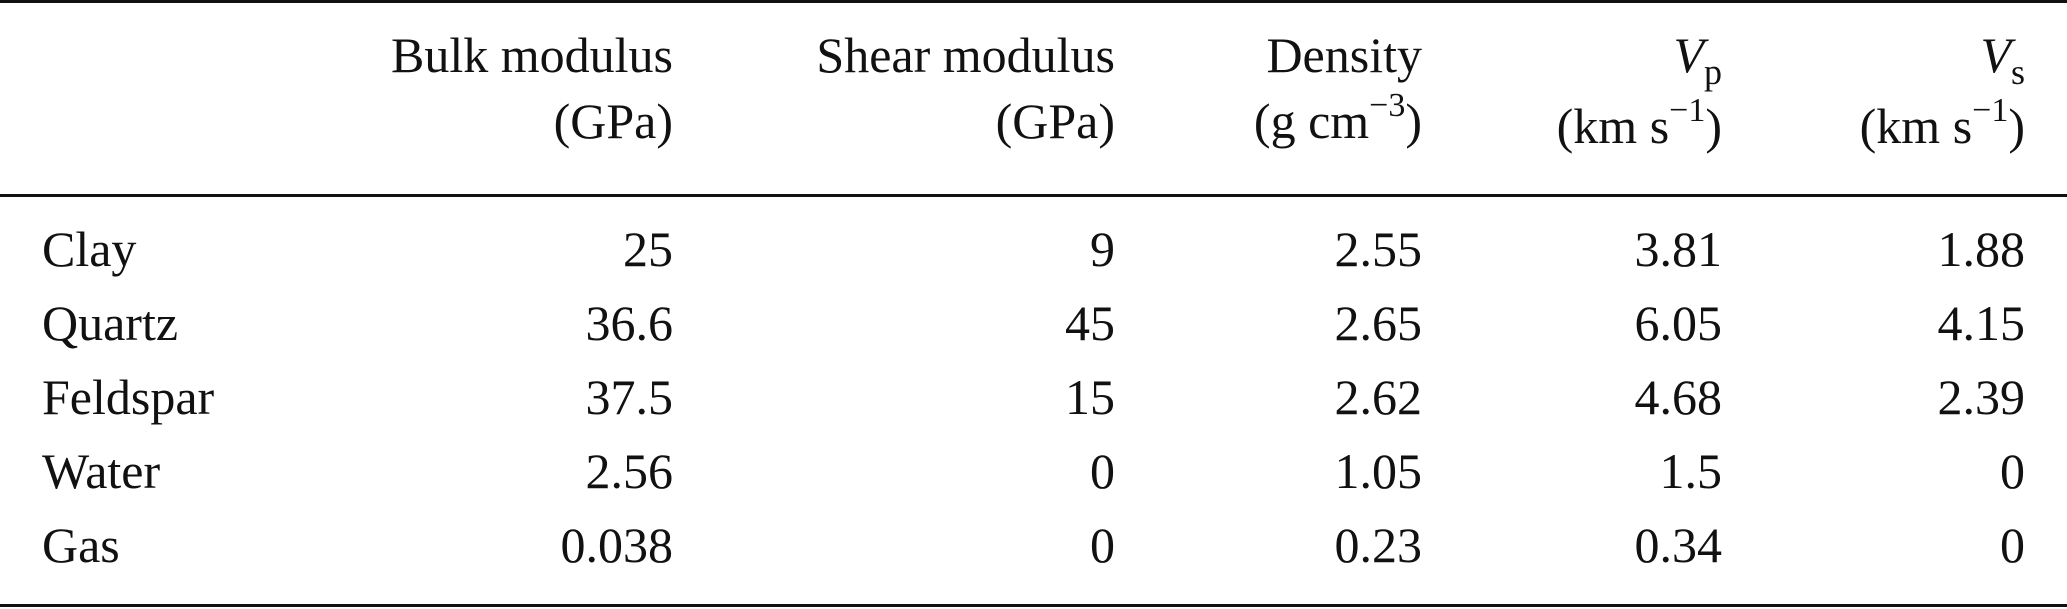 The image size is (2067, 609). I want to click on cell-vp: 1.5, so click(1691, 471).